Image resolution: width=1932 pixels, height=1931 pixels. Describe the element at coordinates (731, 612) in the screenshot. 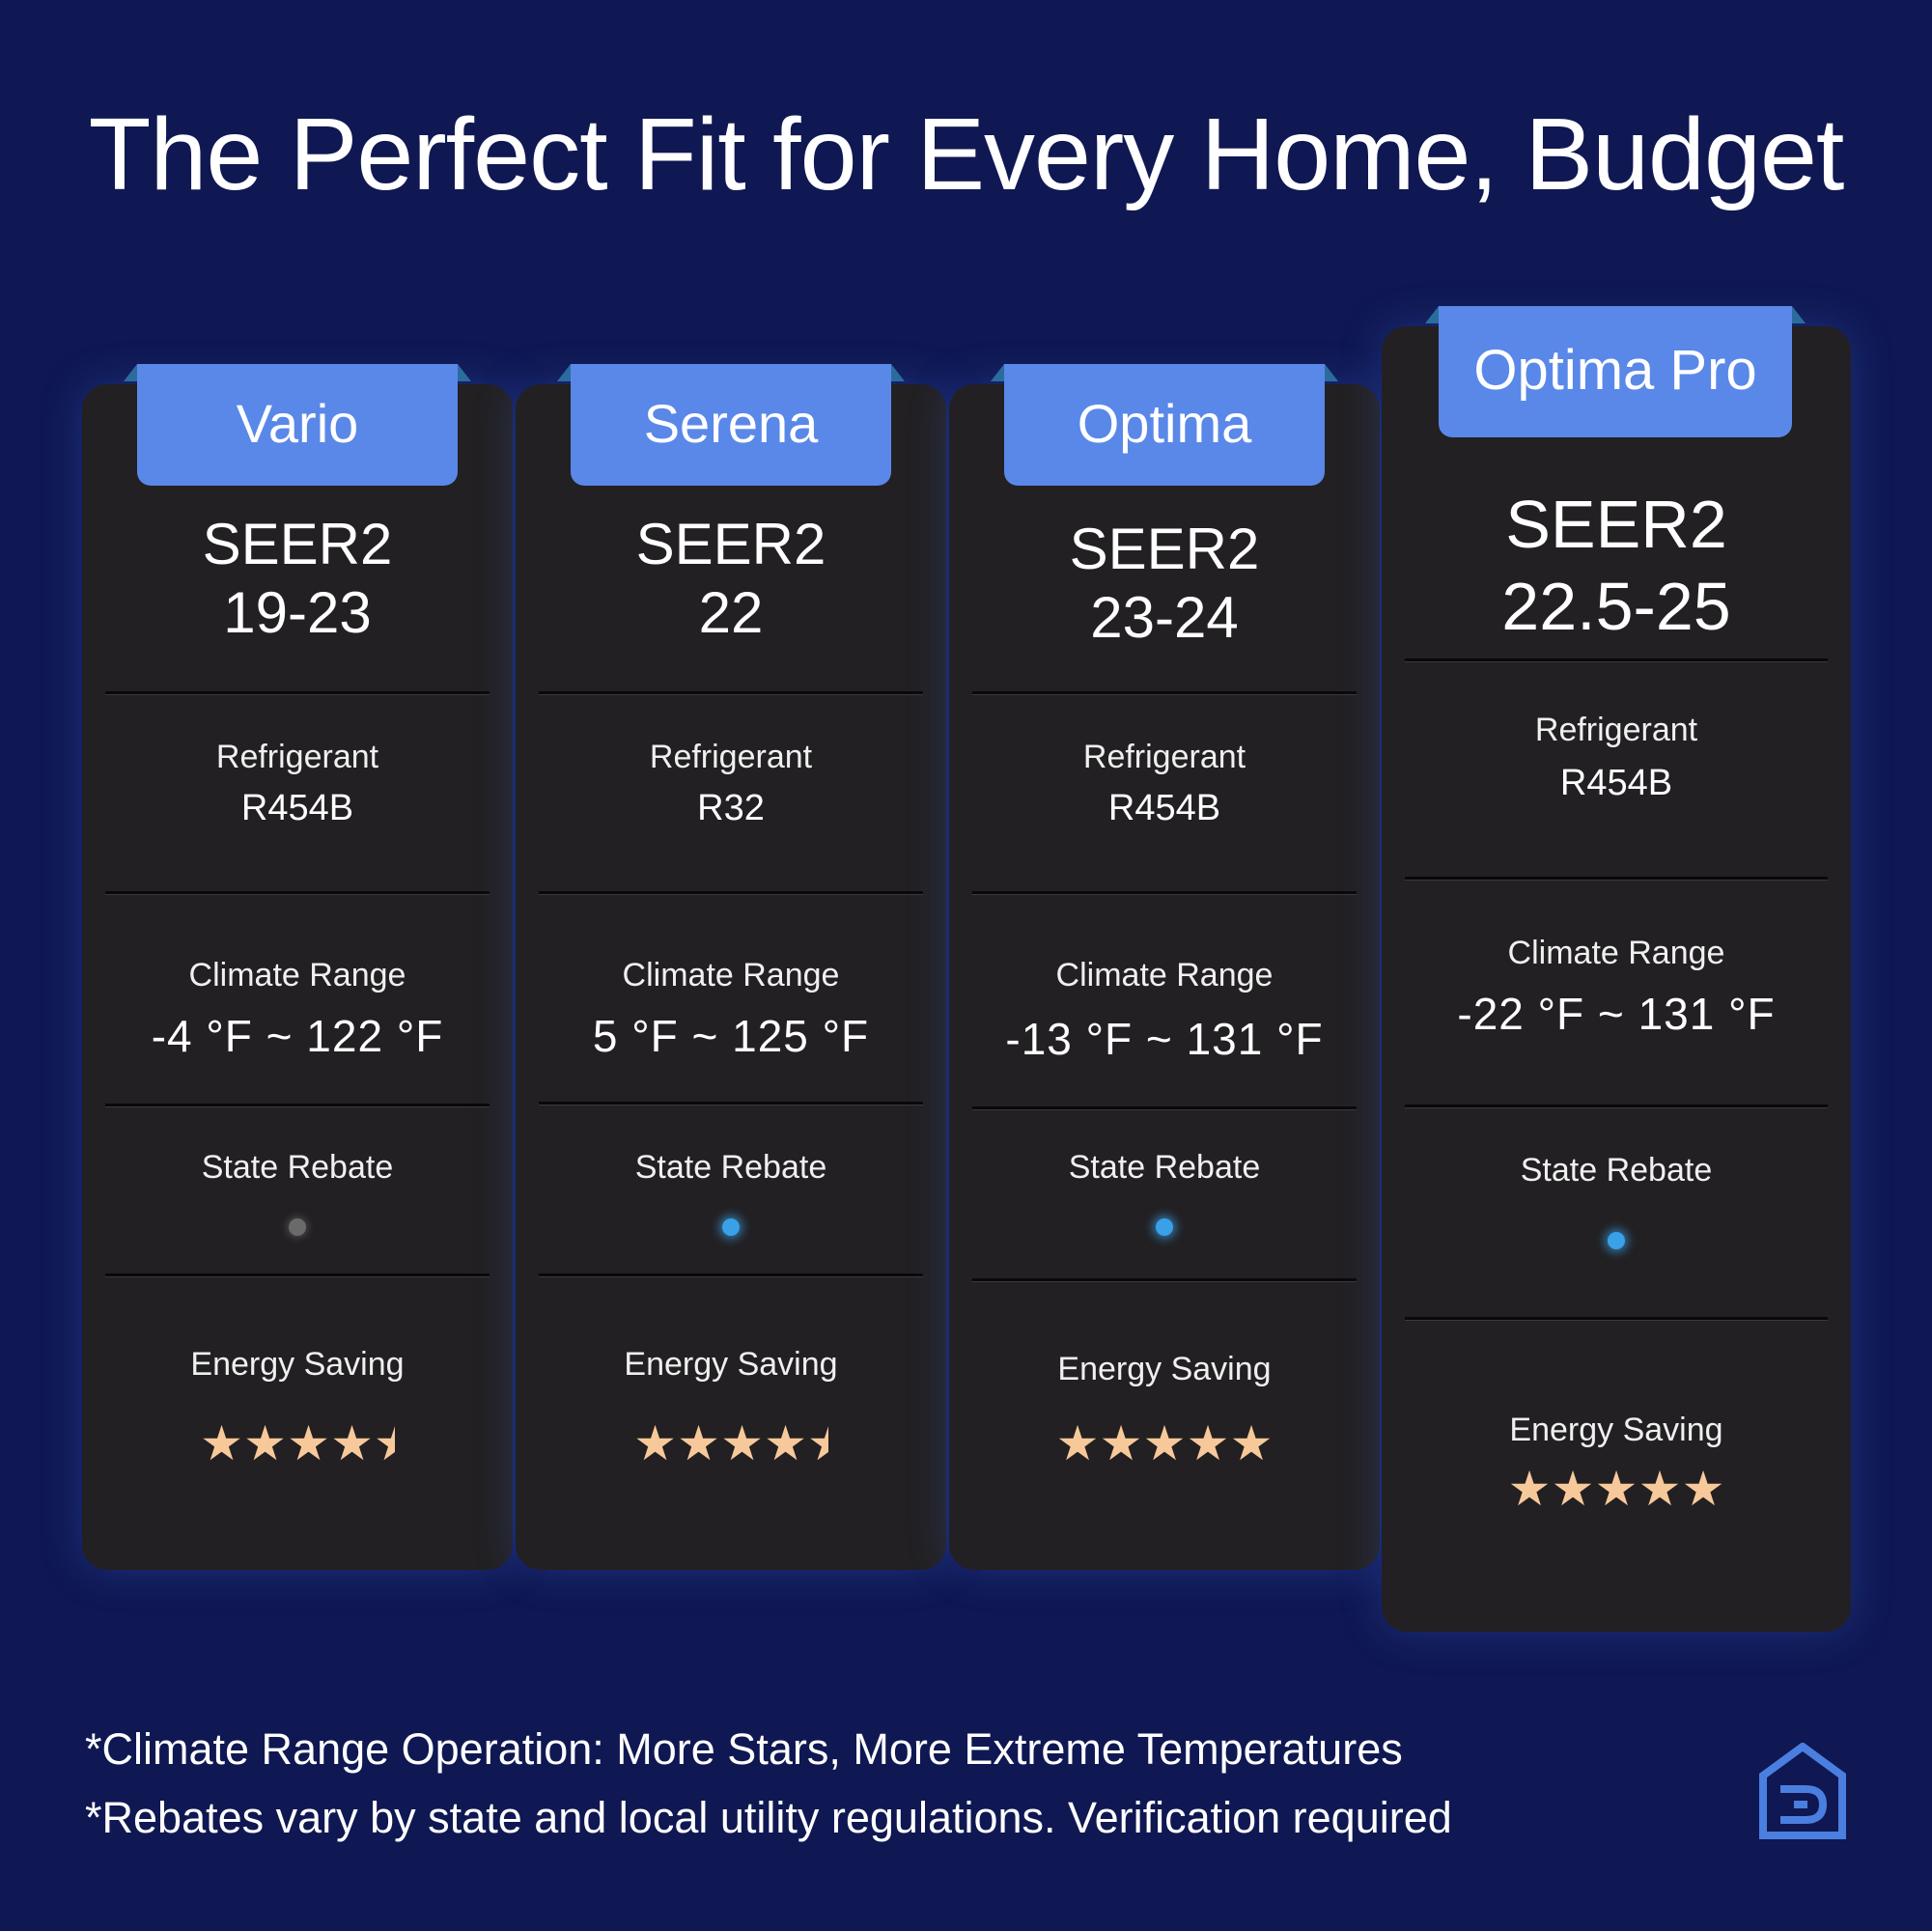

I see `seer-value: 22` at that location.